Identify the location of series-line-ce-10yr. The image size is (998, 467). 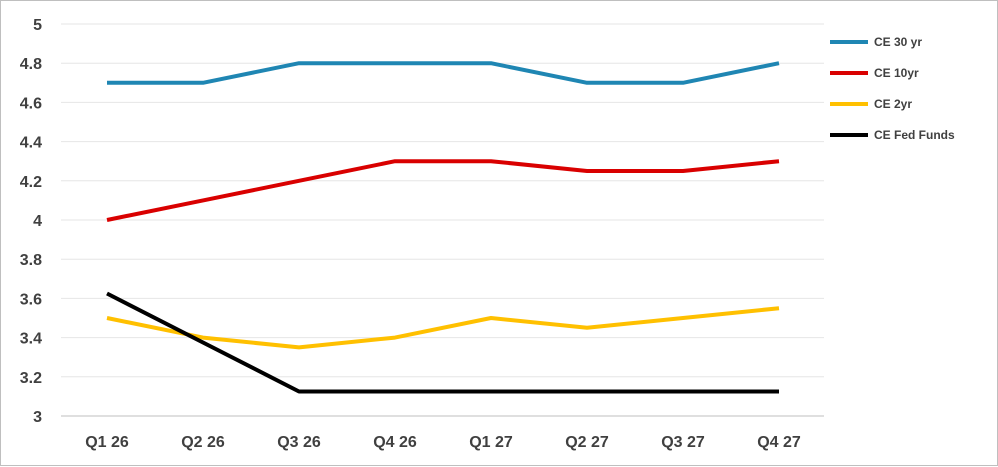
(443, 190).